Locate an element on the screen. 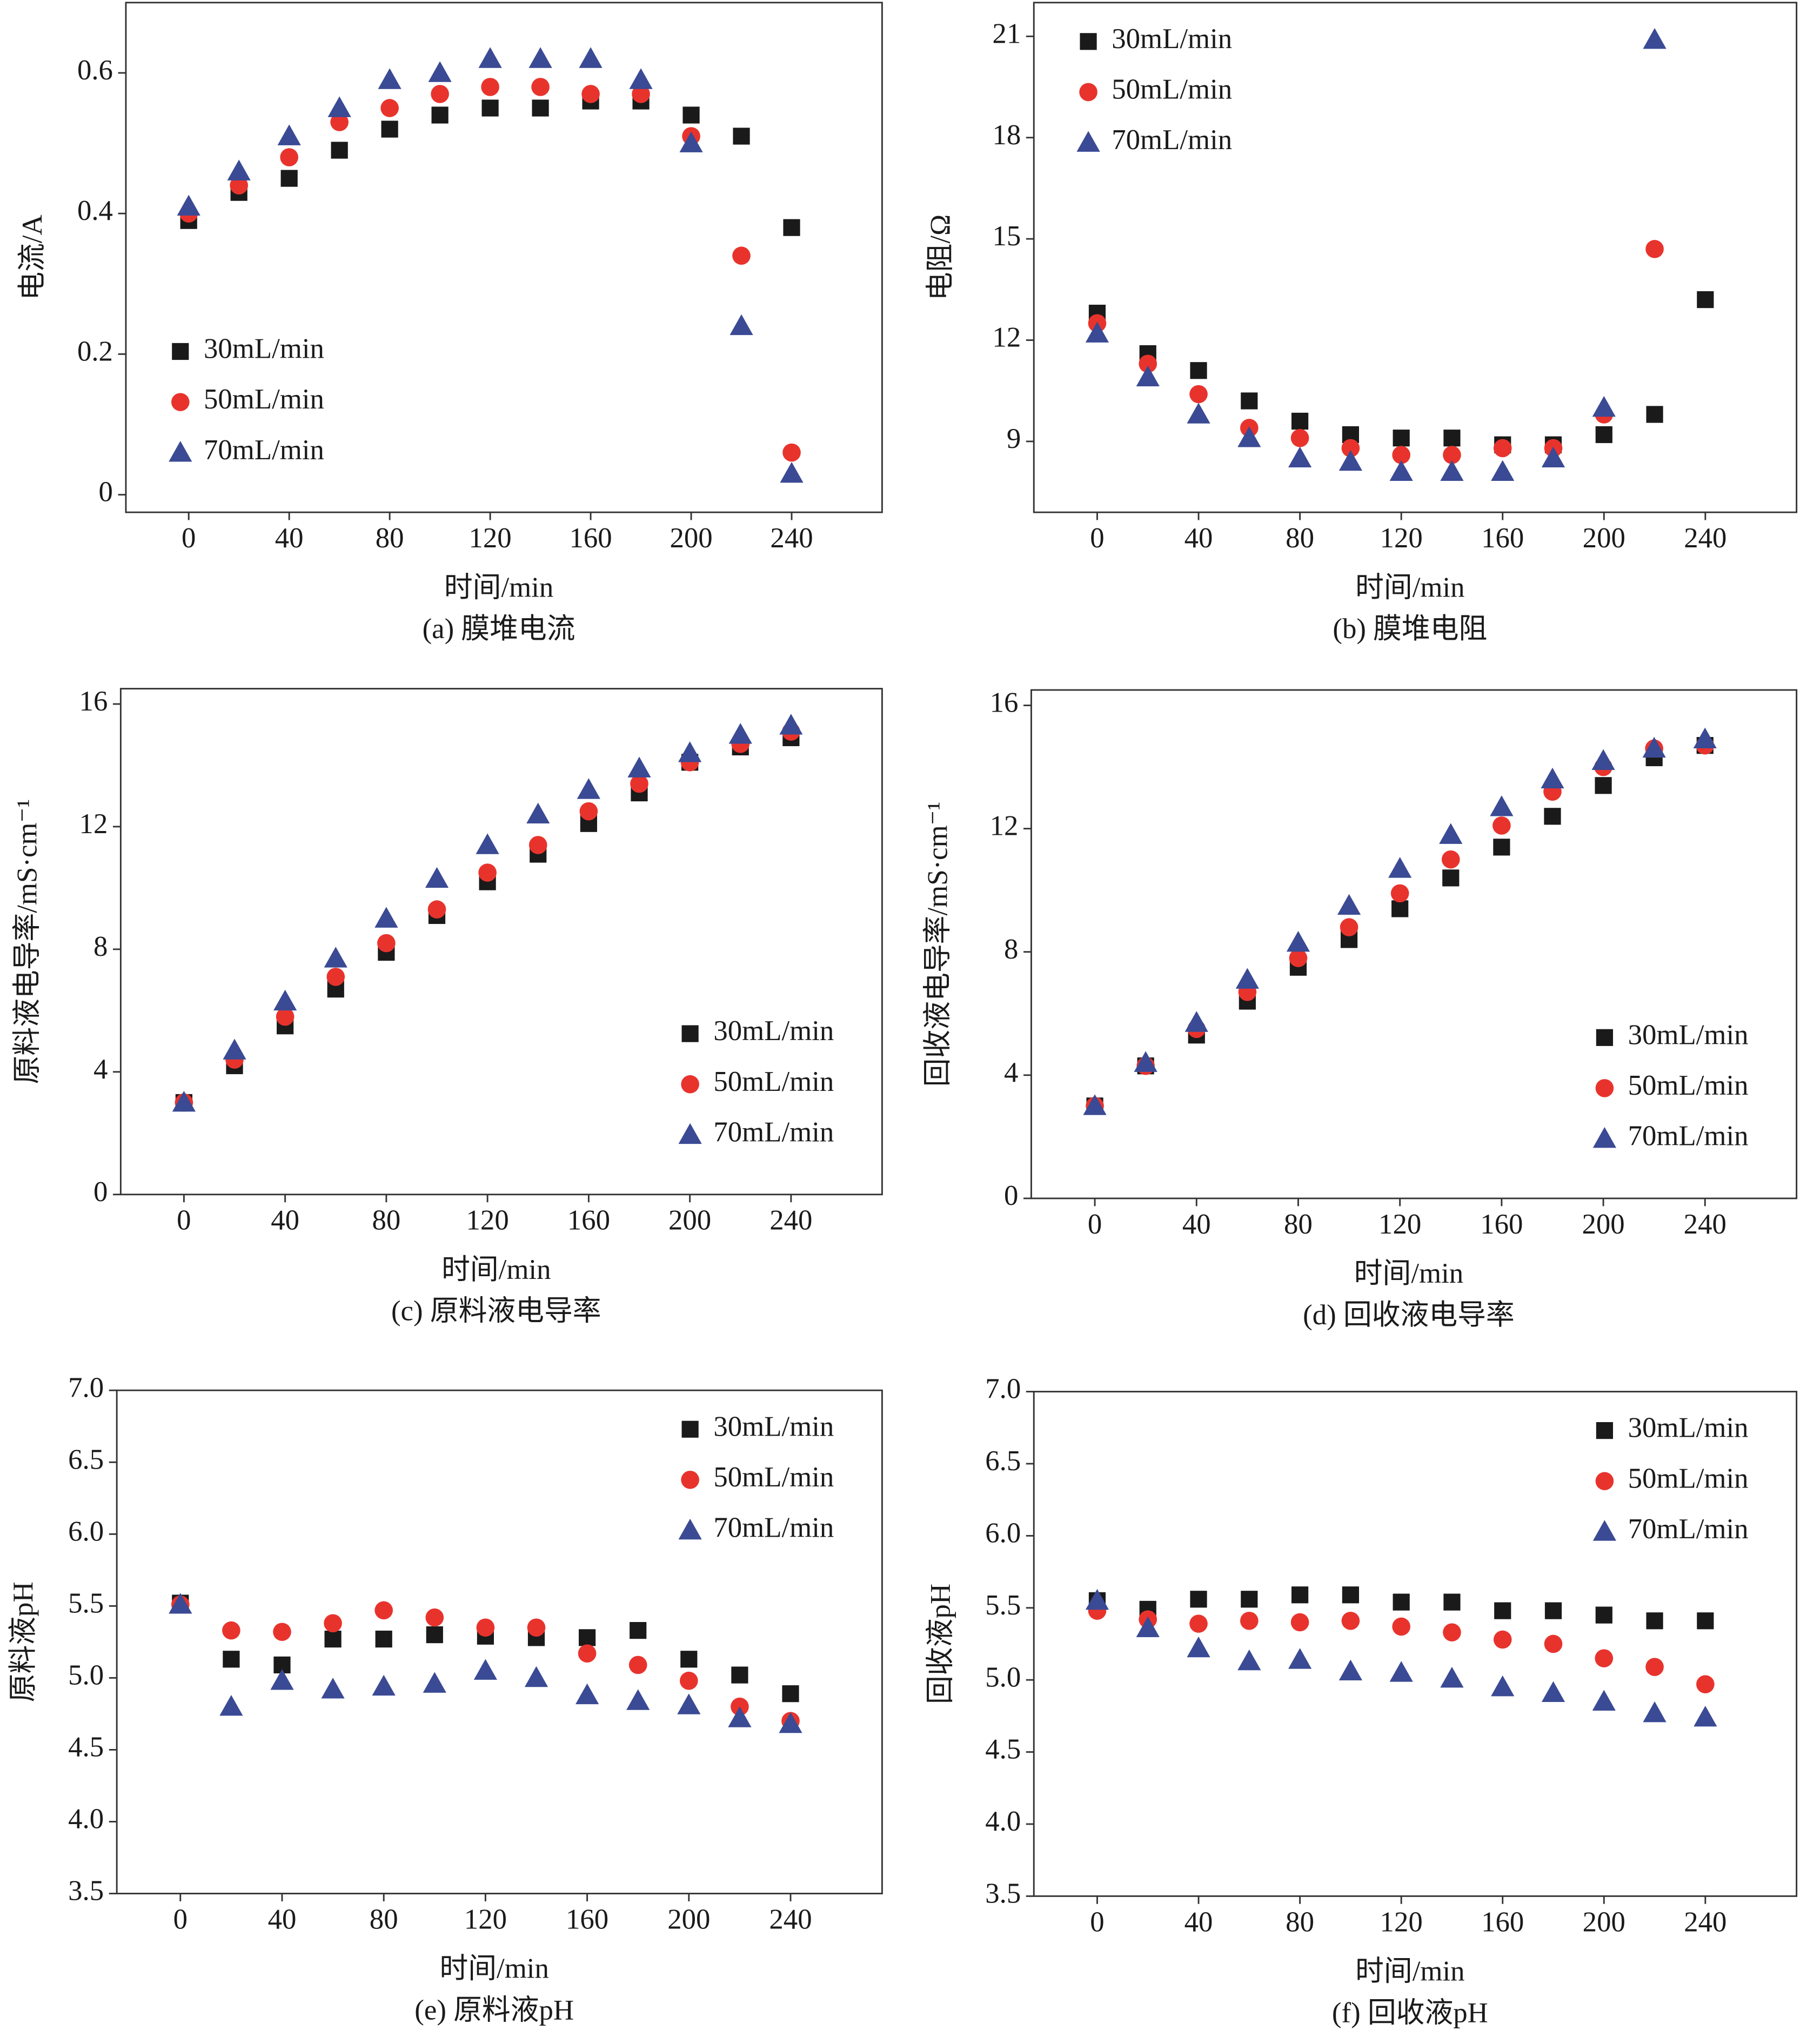 This screenshot has width=1807, height=2044. y-tick-label: 18 is located at coordinates (1007, 135).